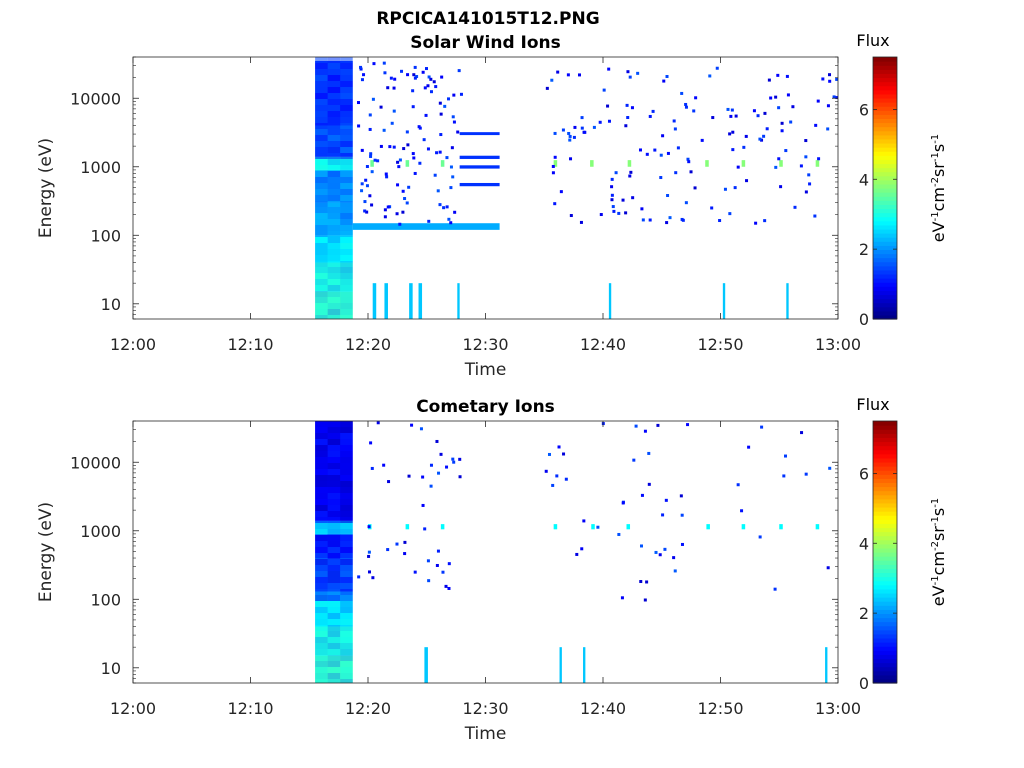  What do you see at coordinates (250, 708) in the screenshot?
I see `com-x-tick-label: 12:10` at bounding box center [250, 708].